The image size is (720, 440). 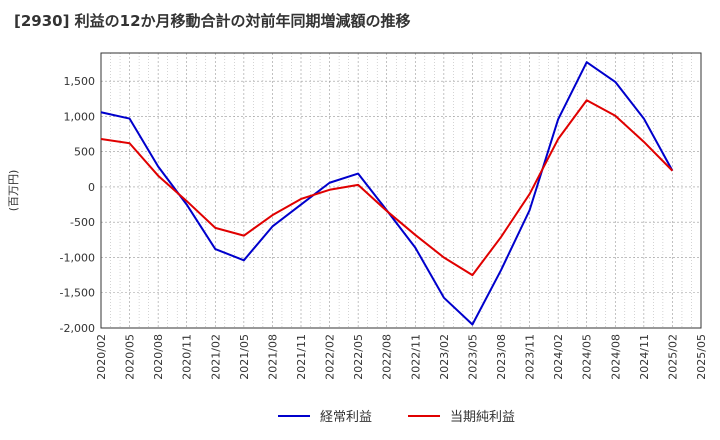 What do you see at coordinates (472, 357) in the screenshot?
I see `x-tick-label: 2023/05` at bounding box center [472, 357].